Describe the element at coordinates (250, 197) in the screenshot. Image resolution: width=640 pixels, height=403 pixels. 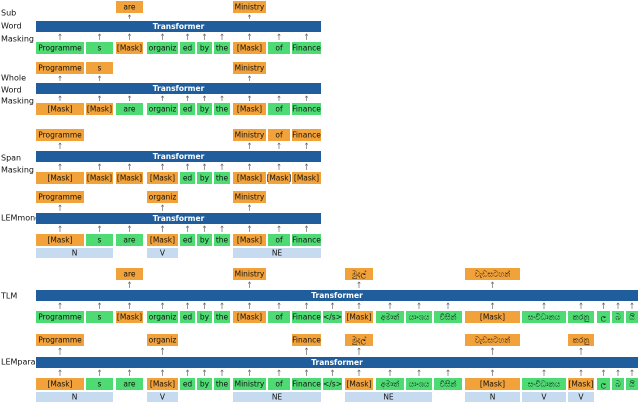
I see `output-token: Ministry` at that location.